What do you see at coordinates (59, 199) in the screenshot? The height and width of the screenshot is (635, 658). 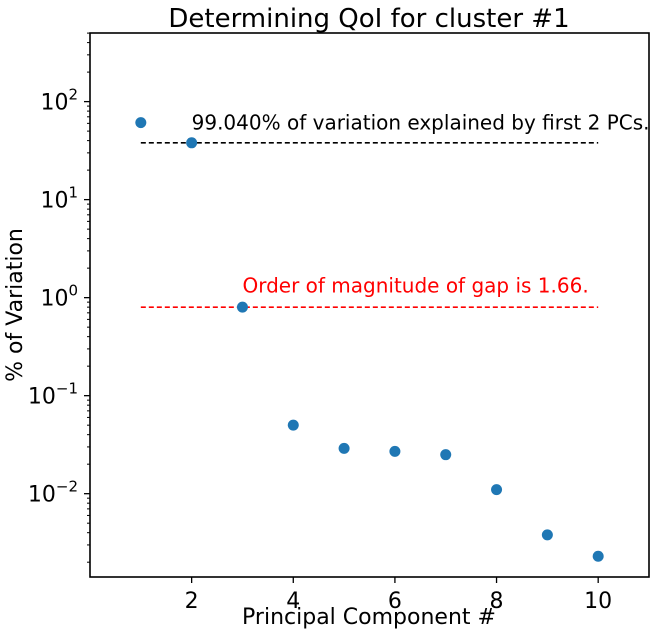 I see `y-tick-label: 10¹` at bounding box center [59, 199].